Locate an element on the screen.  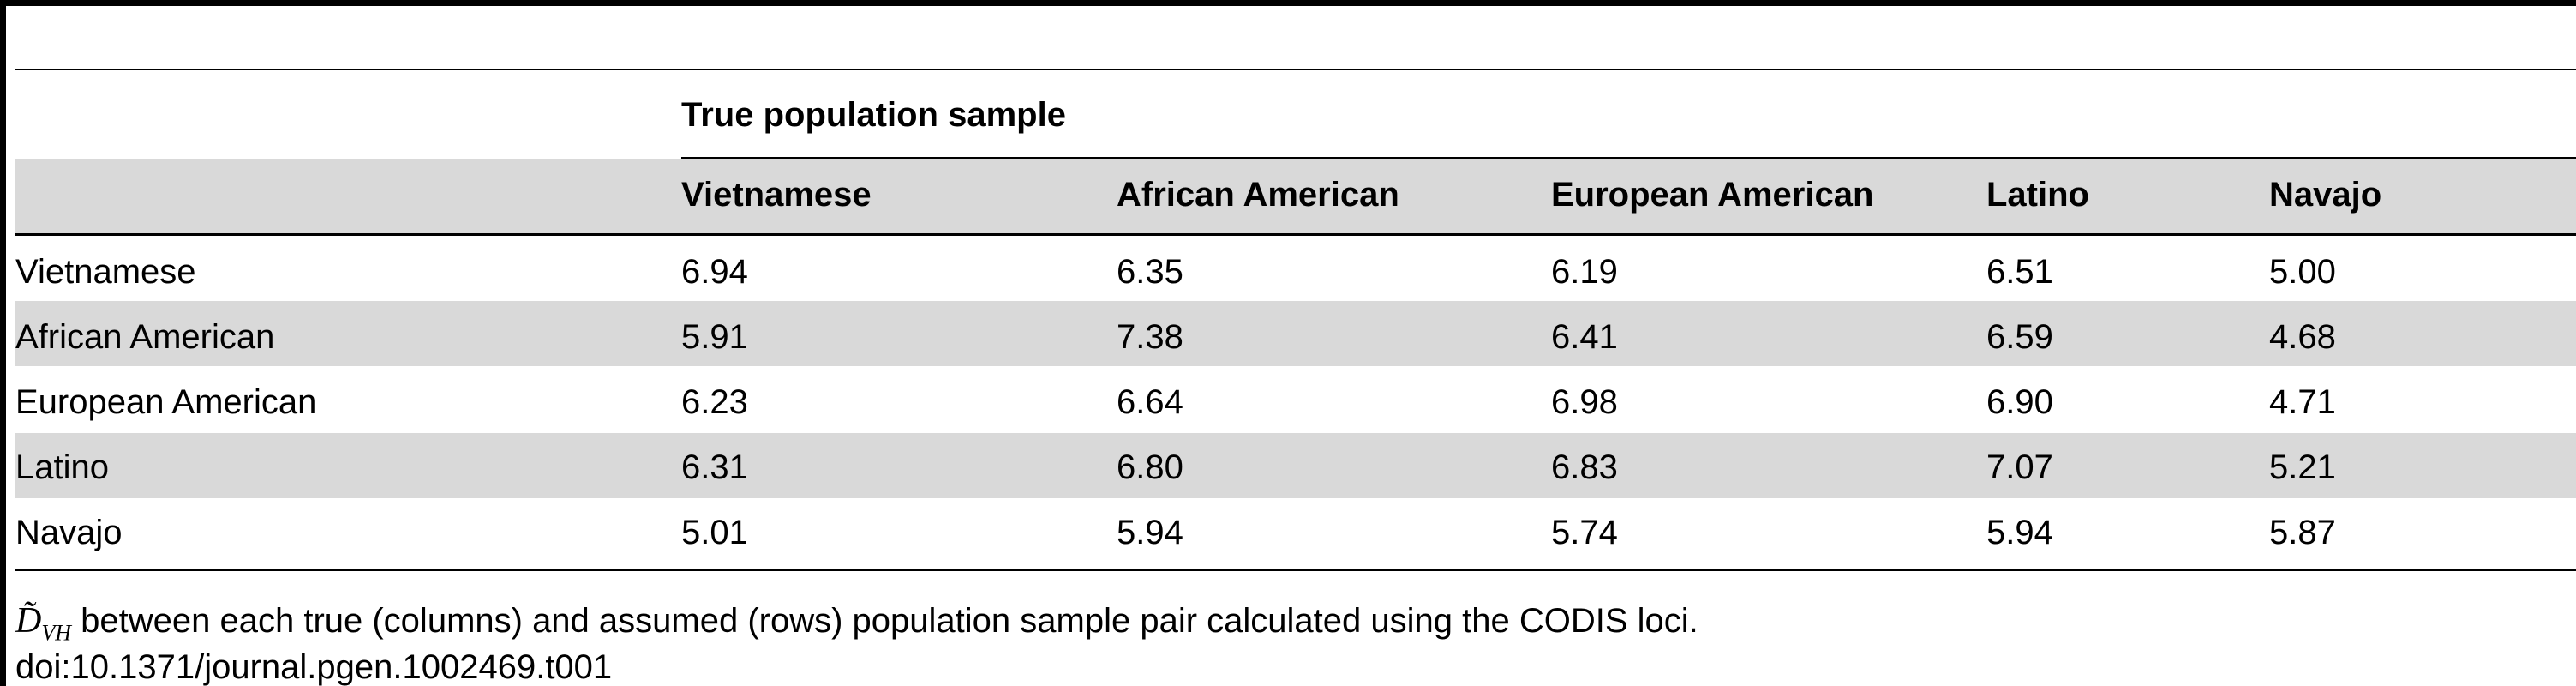
table-cell: 5.01 is located at coordinates (714, 533).